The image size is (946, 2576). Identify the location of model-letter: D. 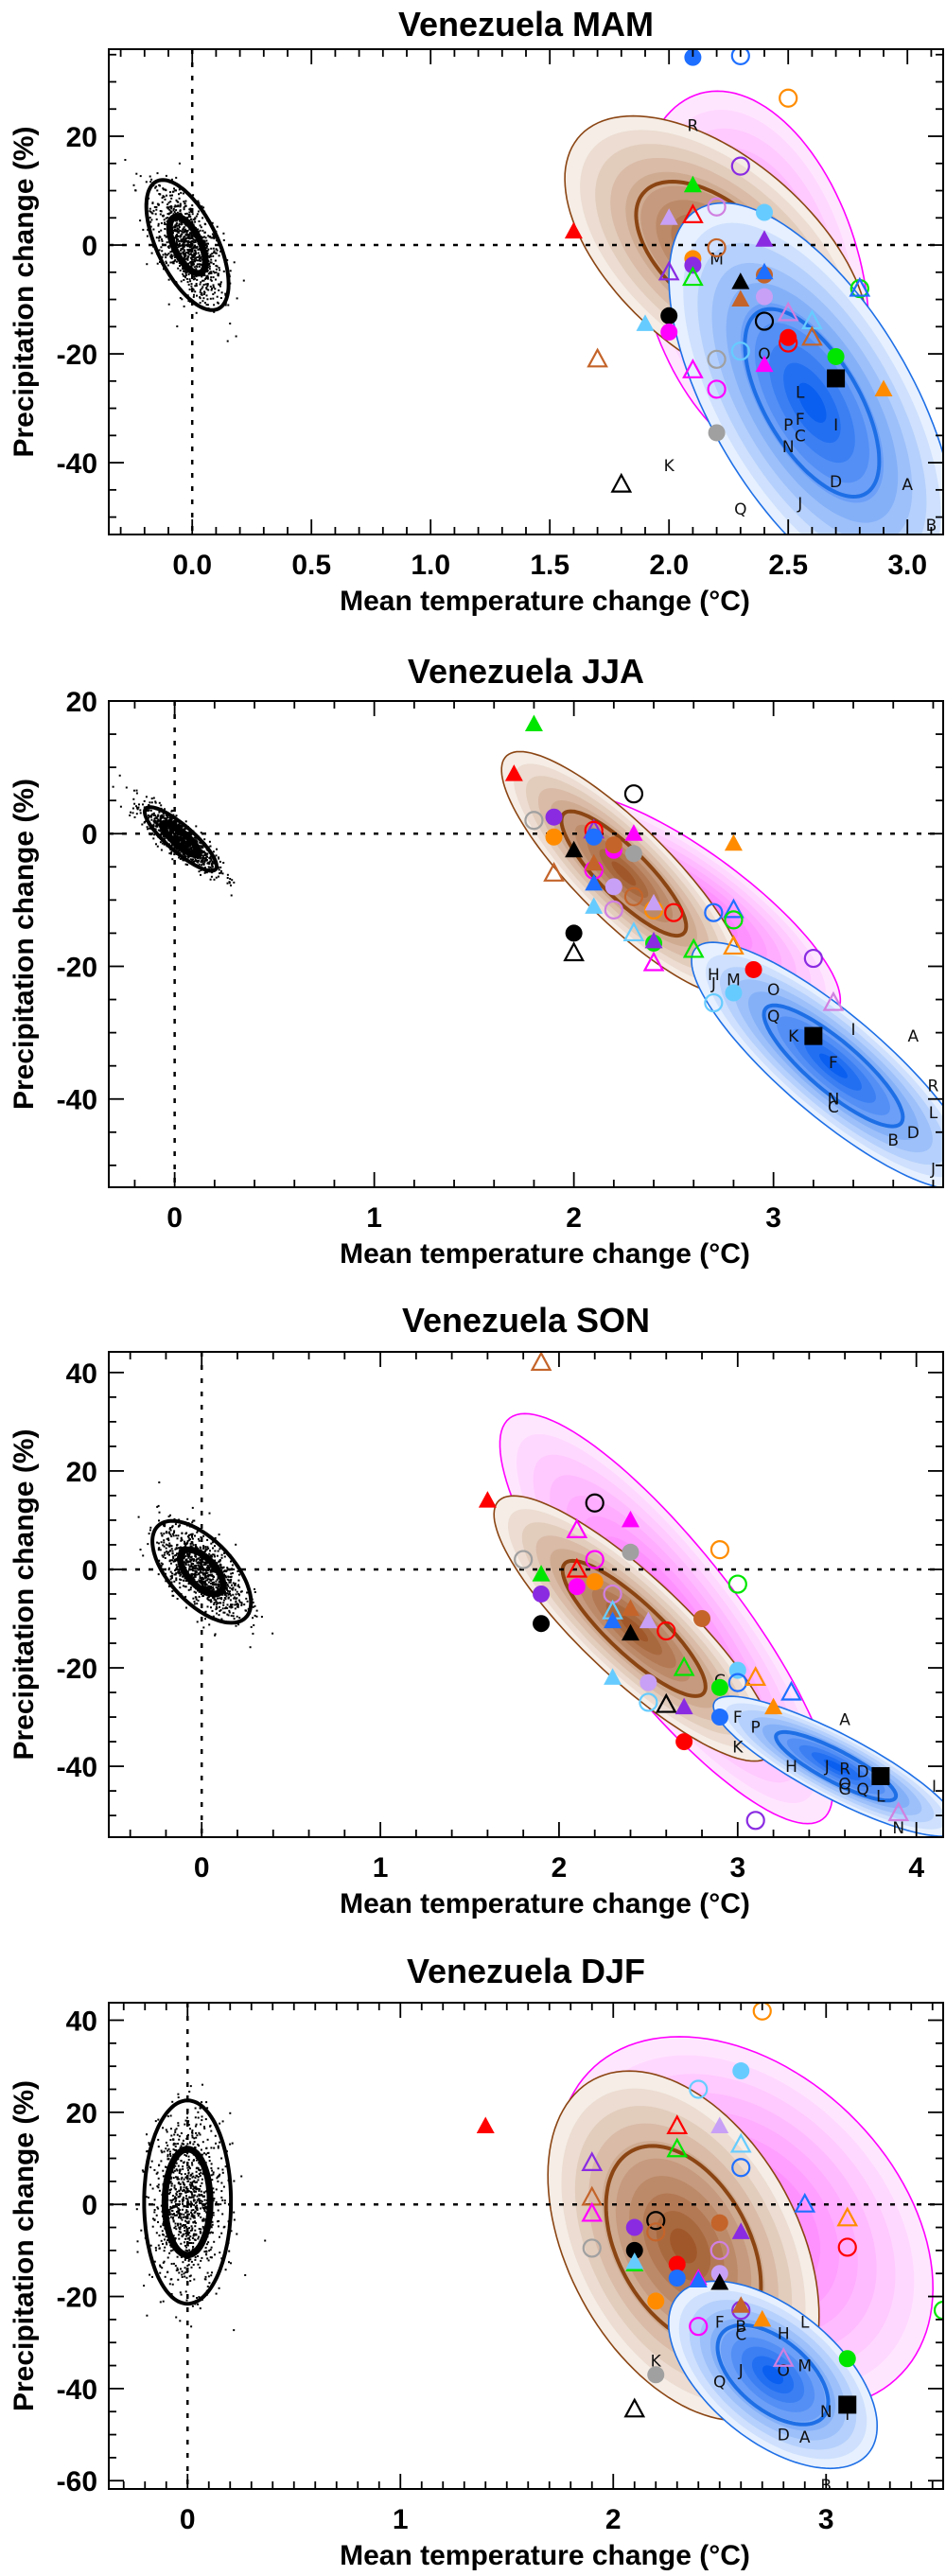
(913, 1133).